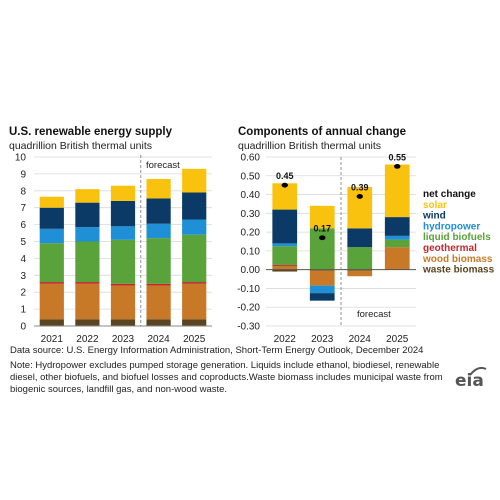 This screenshot has height=500, width=500. What do you see at coordinates (158, 261) in the screenshot?
I see `left-bar-liquid_biofuels-2024` at bounding box center [158, 261].